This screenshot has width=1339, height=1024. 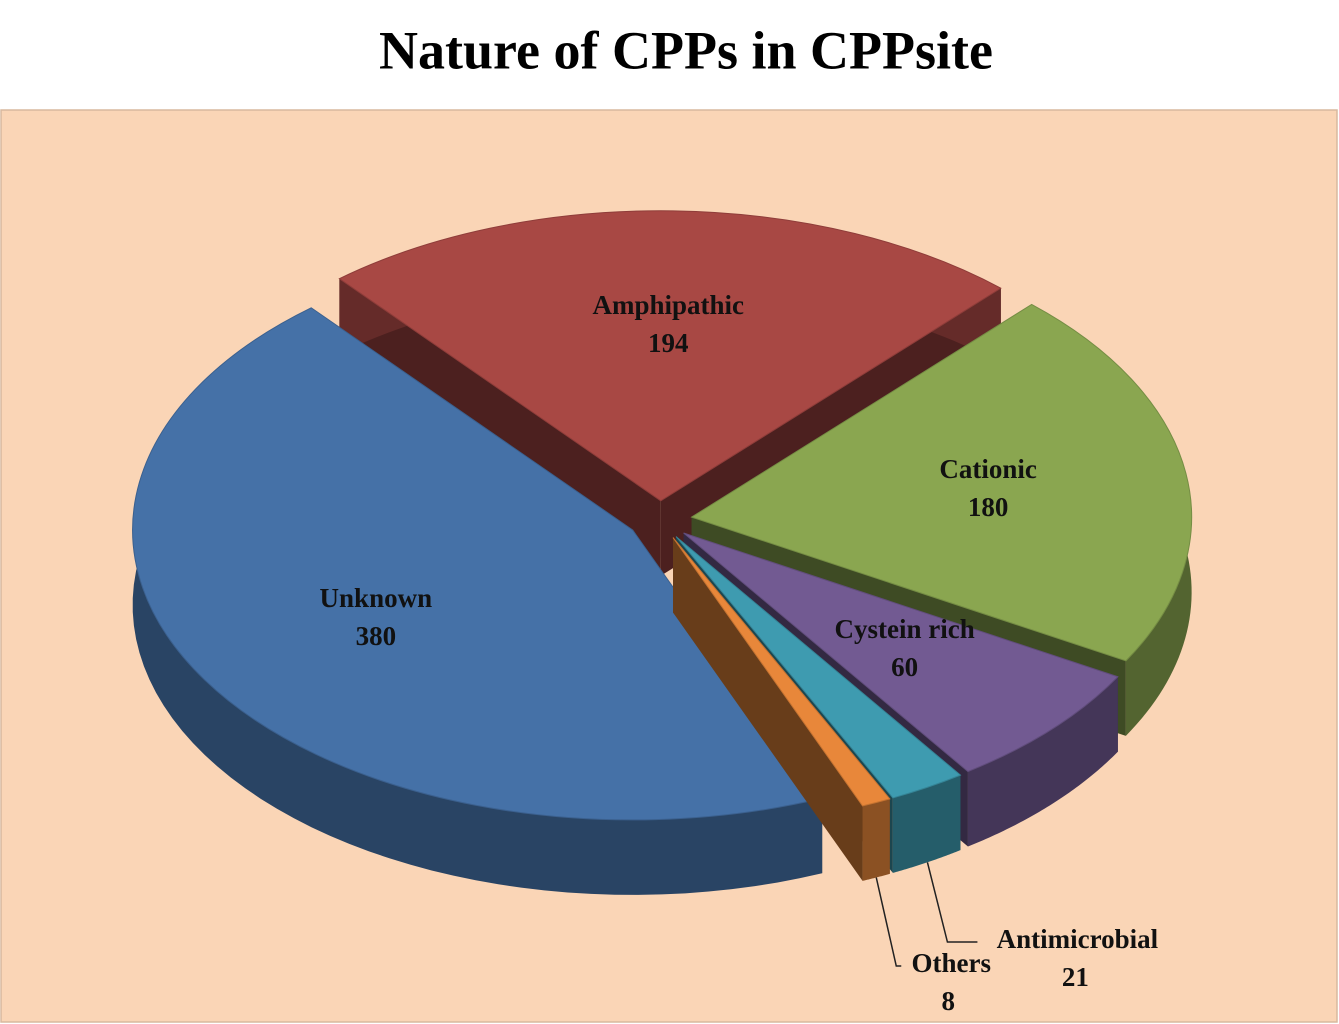 I want to click on slice-label: Others, so click(x=951, y=963).